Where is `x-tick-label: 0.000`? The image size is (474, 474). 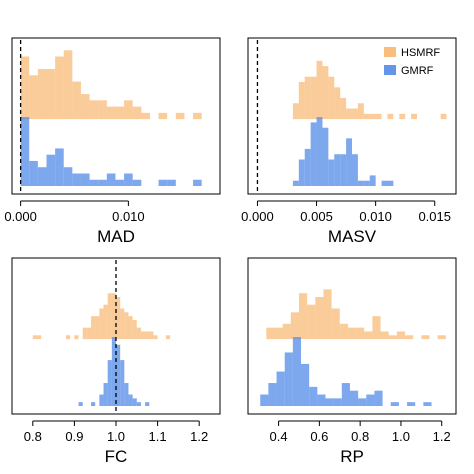
x-tick-label: 0.000 is located at coordinates (20, 216).